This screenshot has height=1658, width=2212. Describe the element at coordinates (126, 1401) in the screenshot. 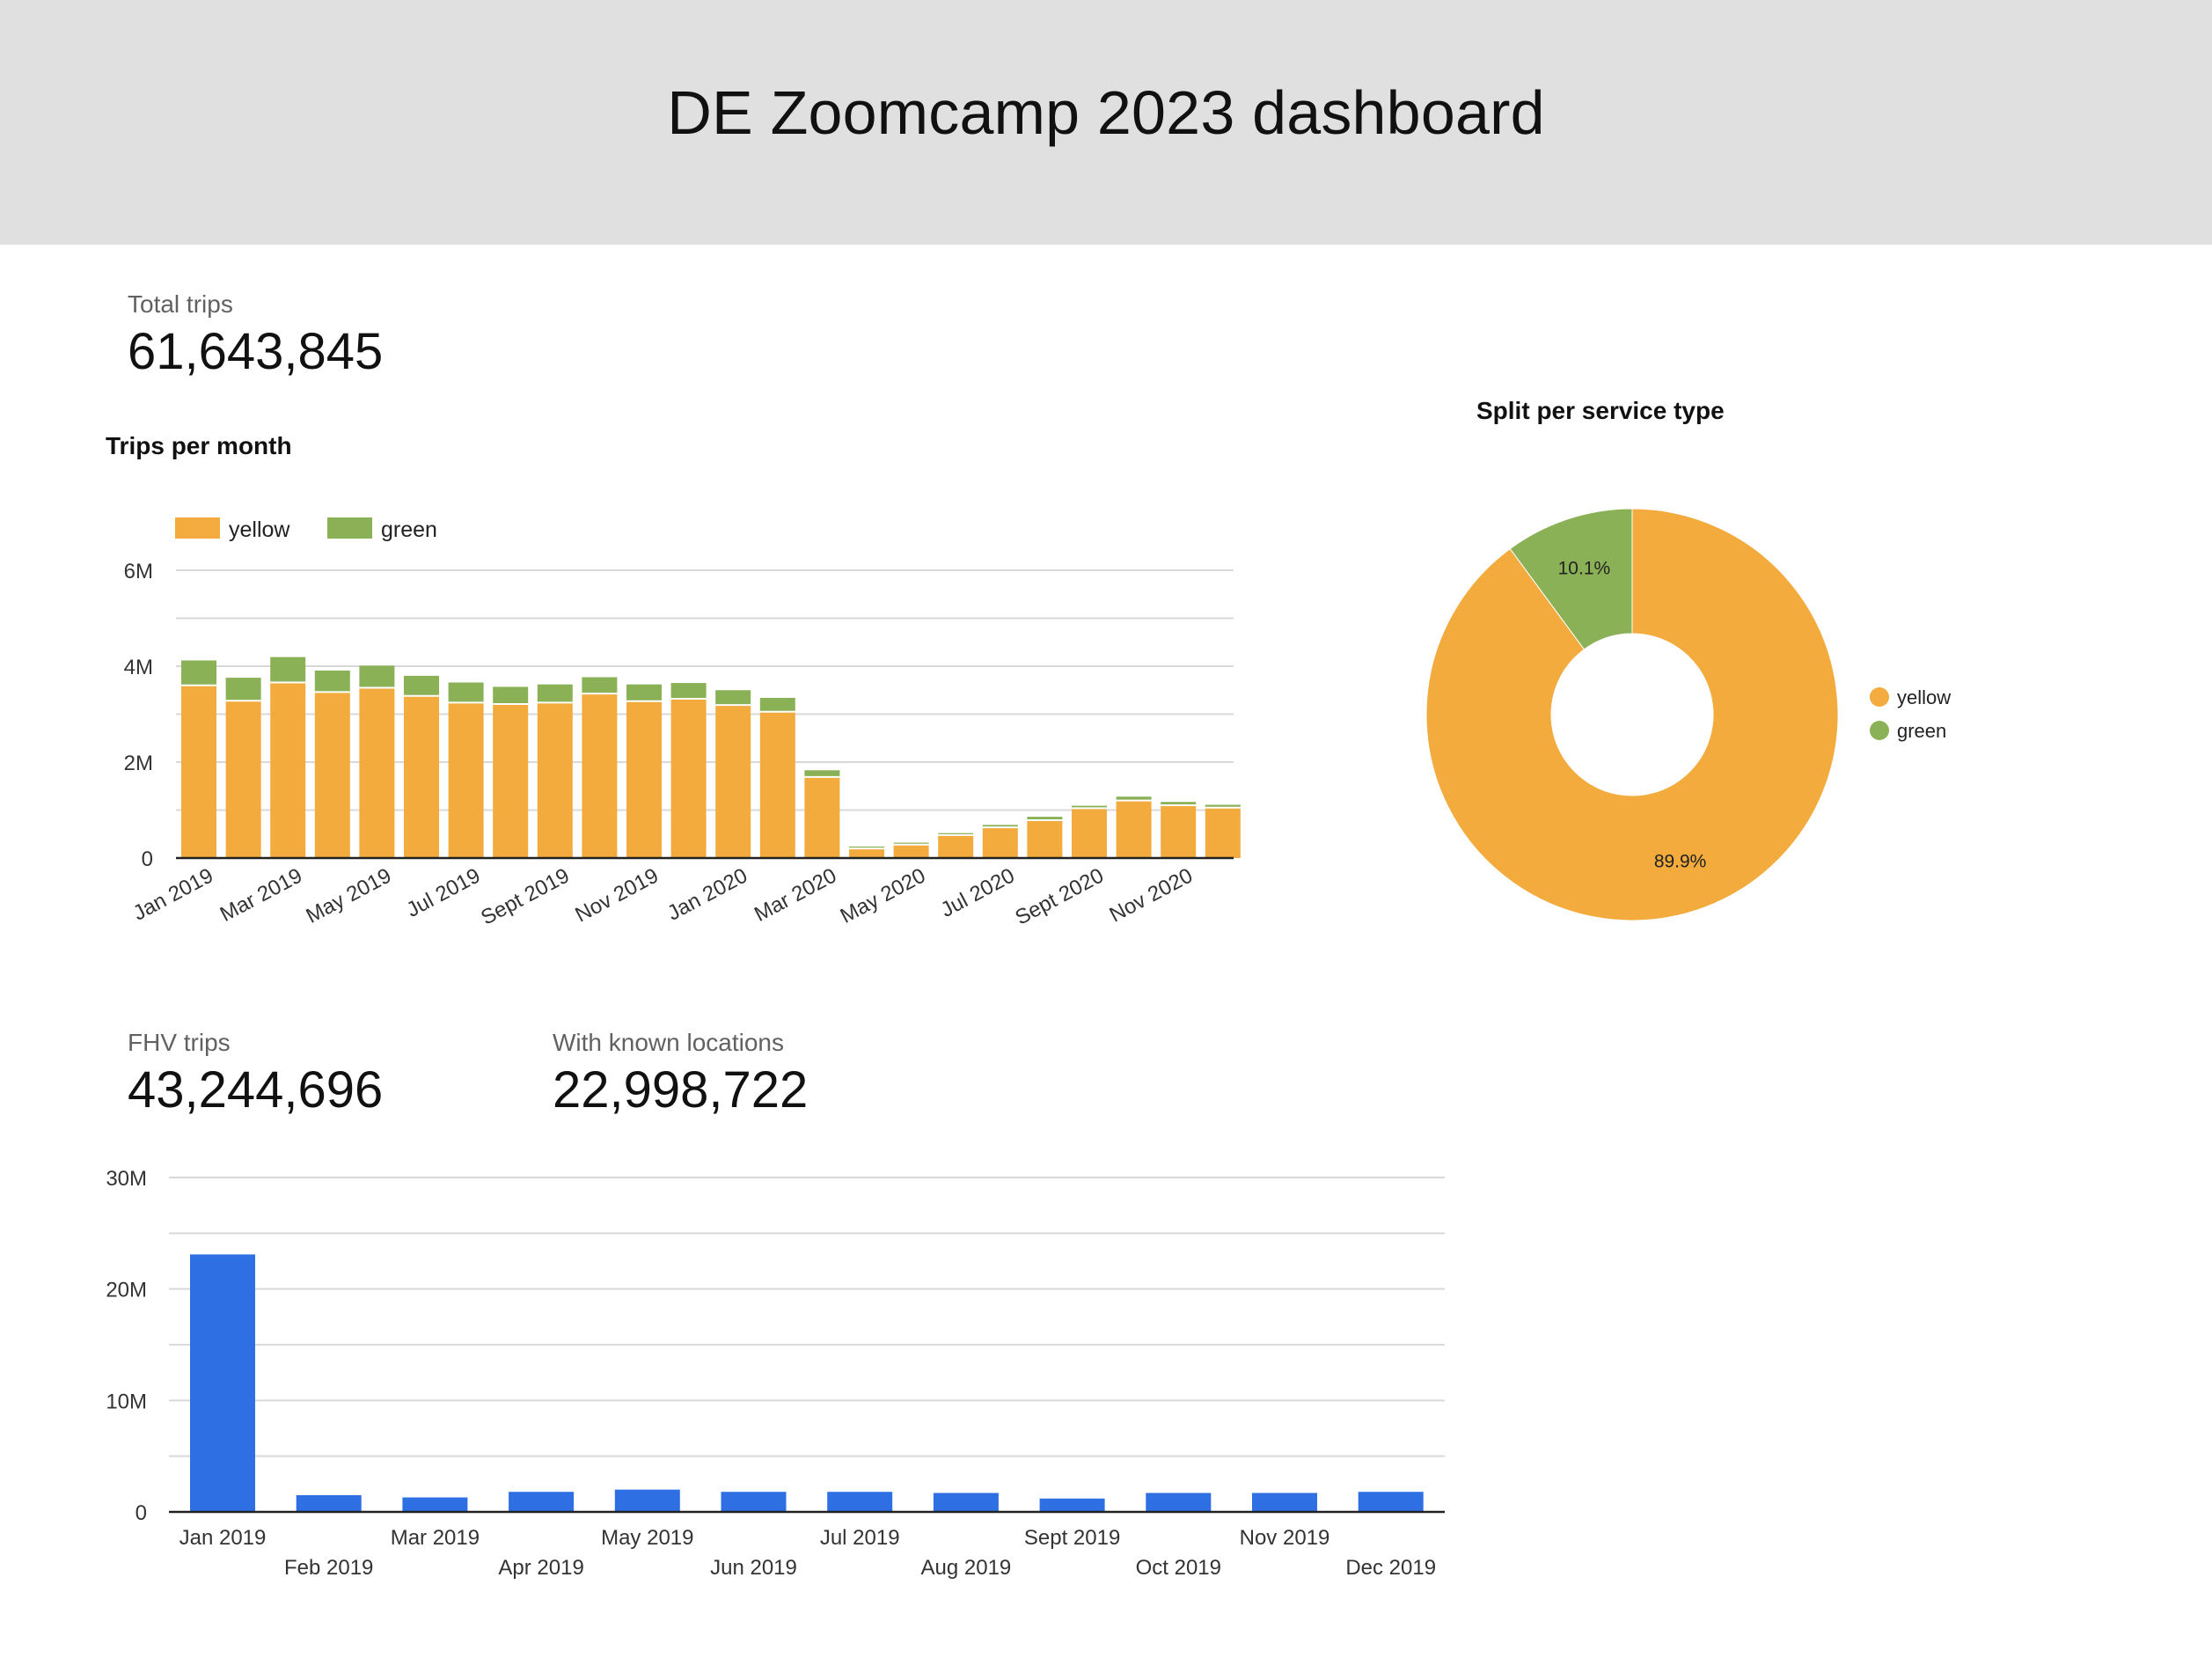

I see `fhv-ytick-label: 10M` at that location.